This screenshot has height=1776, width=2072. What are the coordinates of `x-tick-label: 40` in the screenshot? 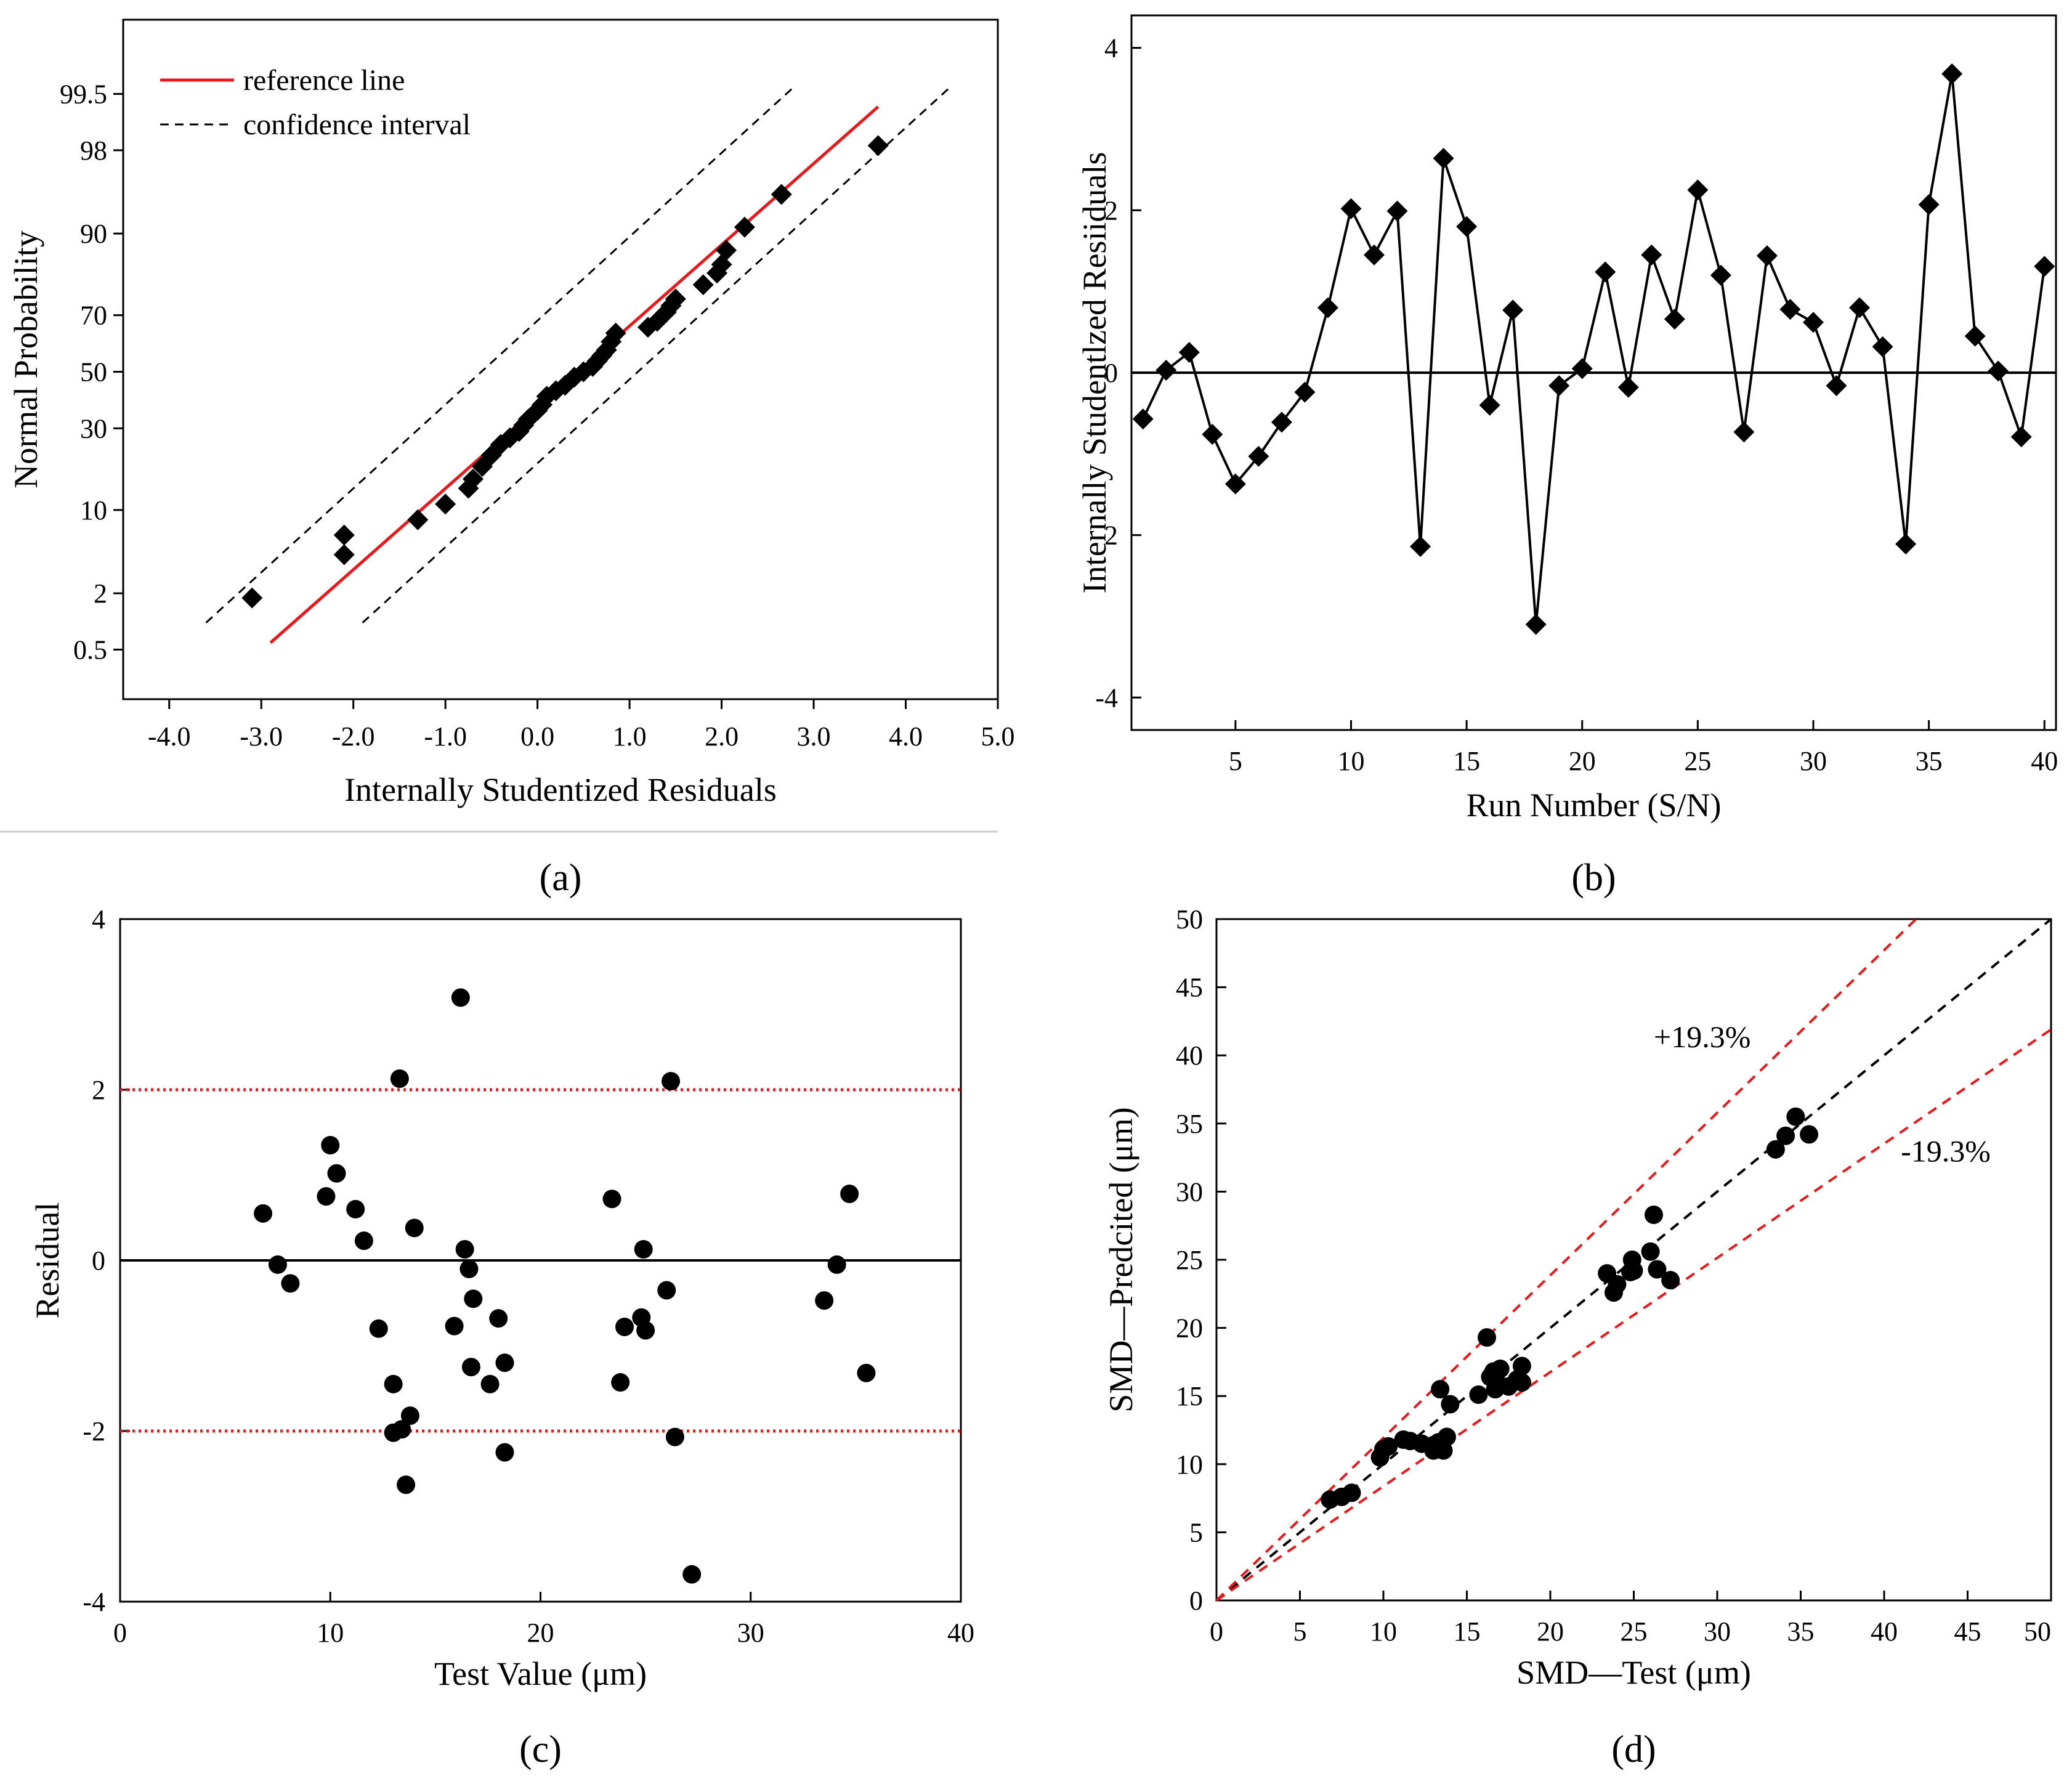 It's located at (960, 1633).